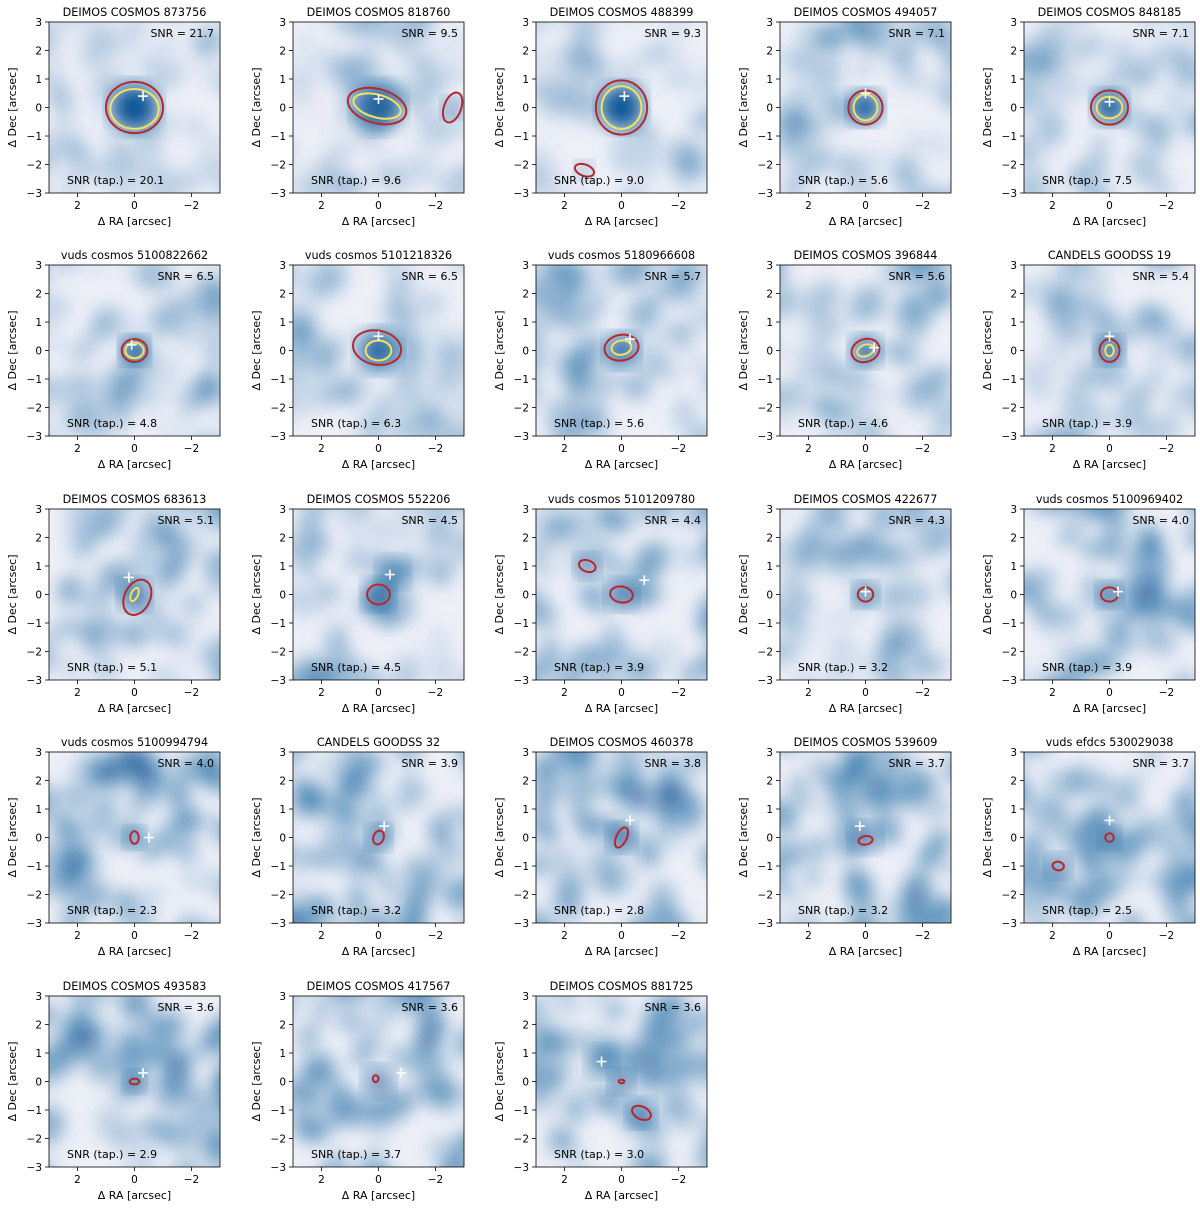  I want to click on source-emission, so click(865, 837).